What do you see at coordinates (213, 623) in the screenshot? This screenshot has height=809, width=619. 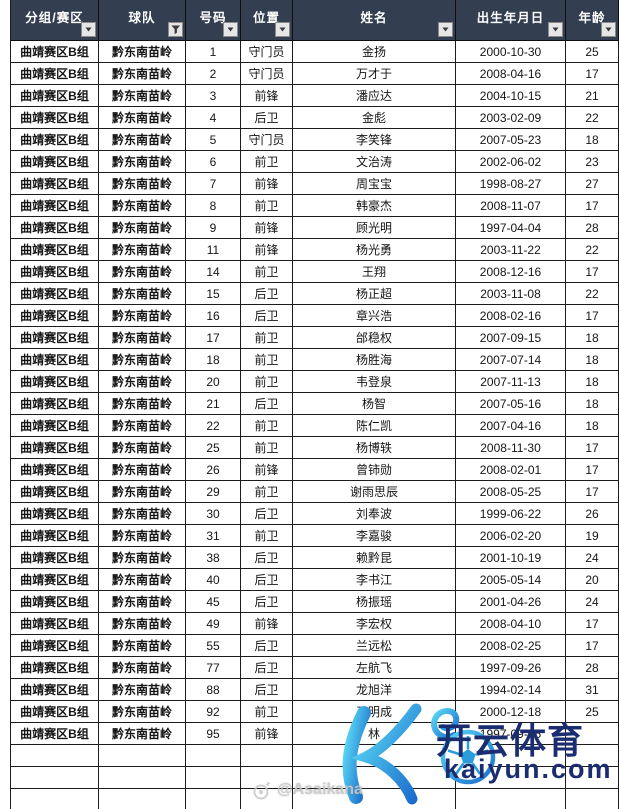 I see `cell-number: 49` at bounding box center [213, 623].